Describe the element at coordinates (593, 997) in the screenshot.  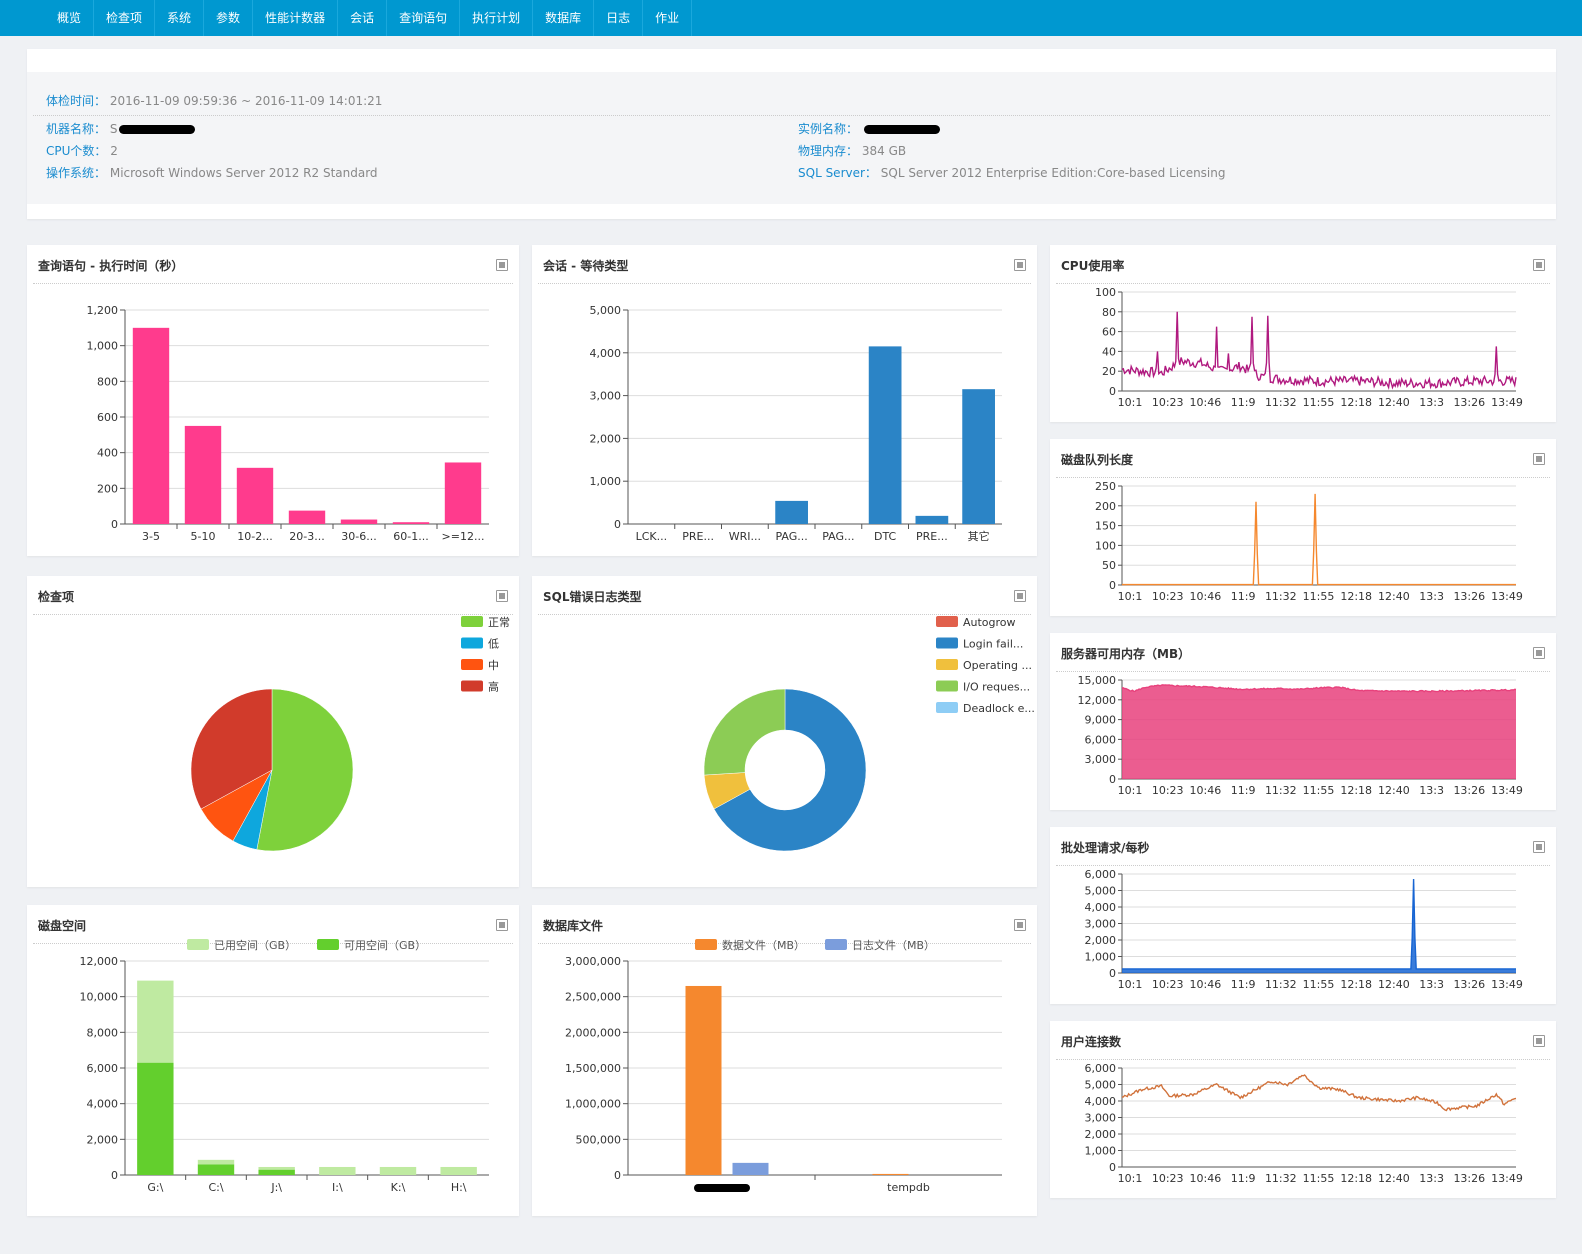
I see `y-tick-label: 2,500,000` at that location.